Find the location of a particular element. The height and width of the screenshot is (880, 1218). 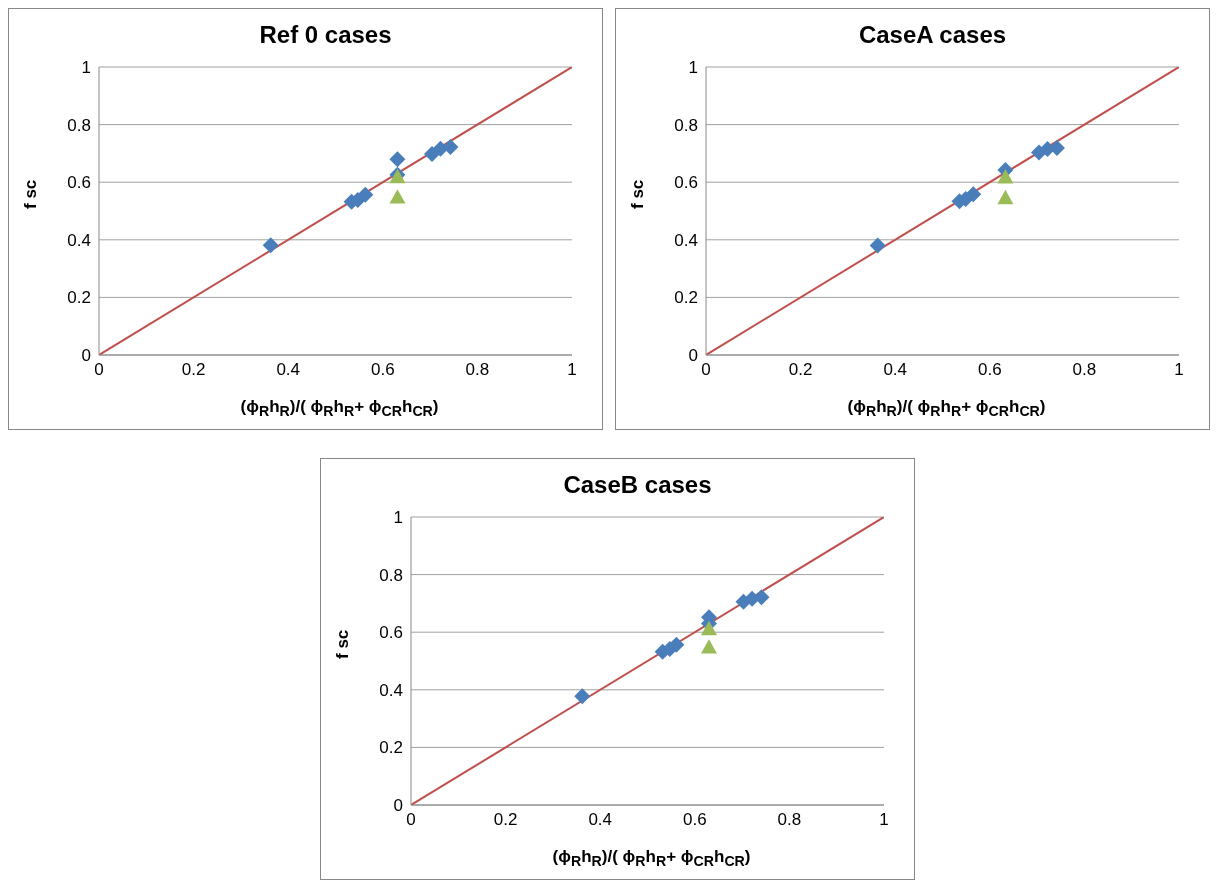

chart-title: CaseB cases is located at coordinates (637, 485).